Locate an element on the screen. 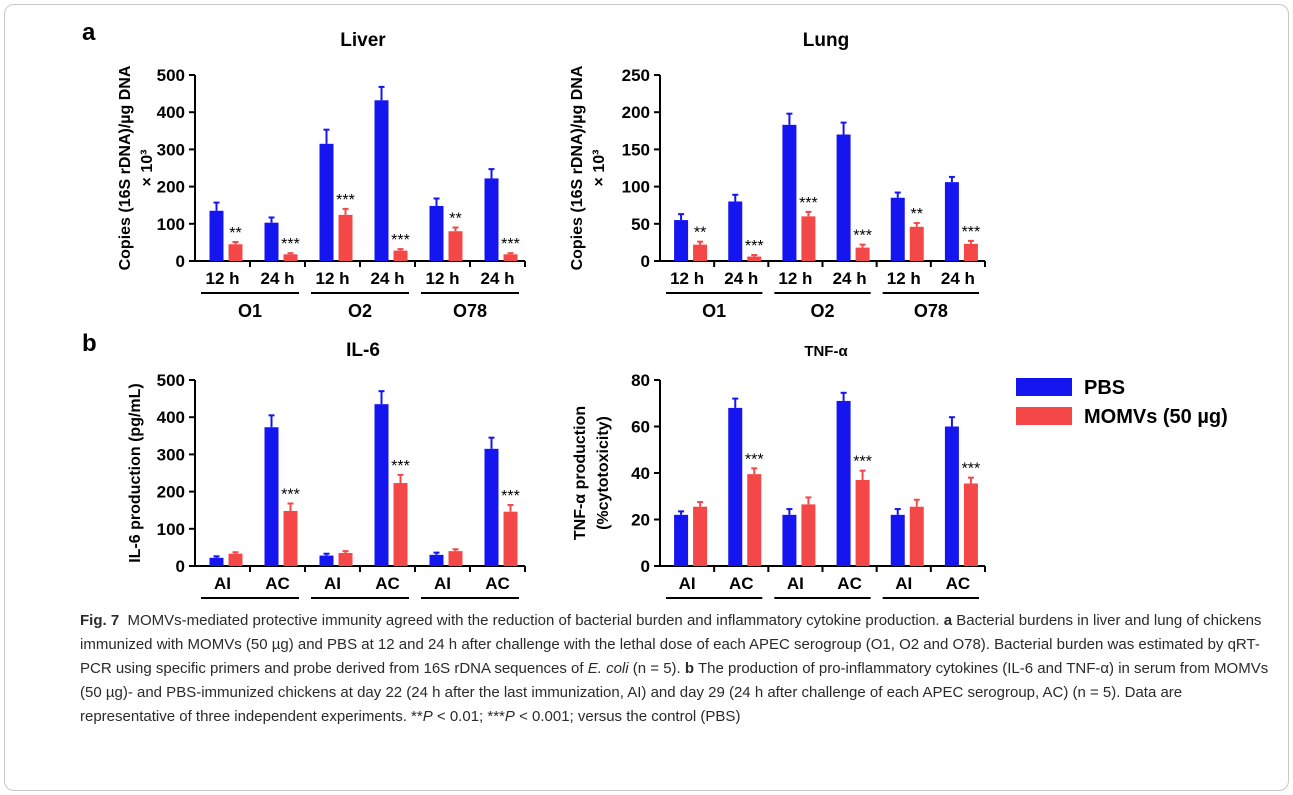 The image size is (1293, 795). y-axis-label: Copies (16S rDNA)/µg DNA is located at coordinates (577, 167).